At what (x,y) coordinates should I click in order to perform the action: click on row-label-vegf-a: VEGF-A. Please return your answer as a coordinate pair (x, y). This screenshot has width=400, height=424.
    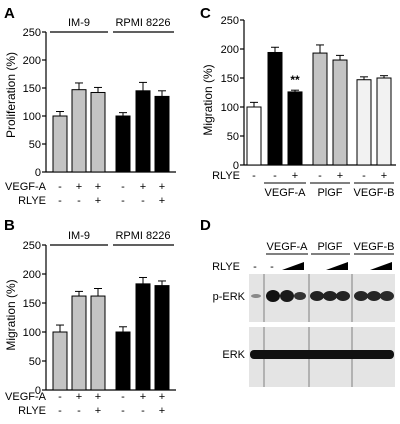
    Looking at the image, I should click on (26, 397).